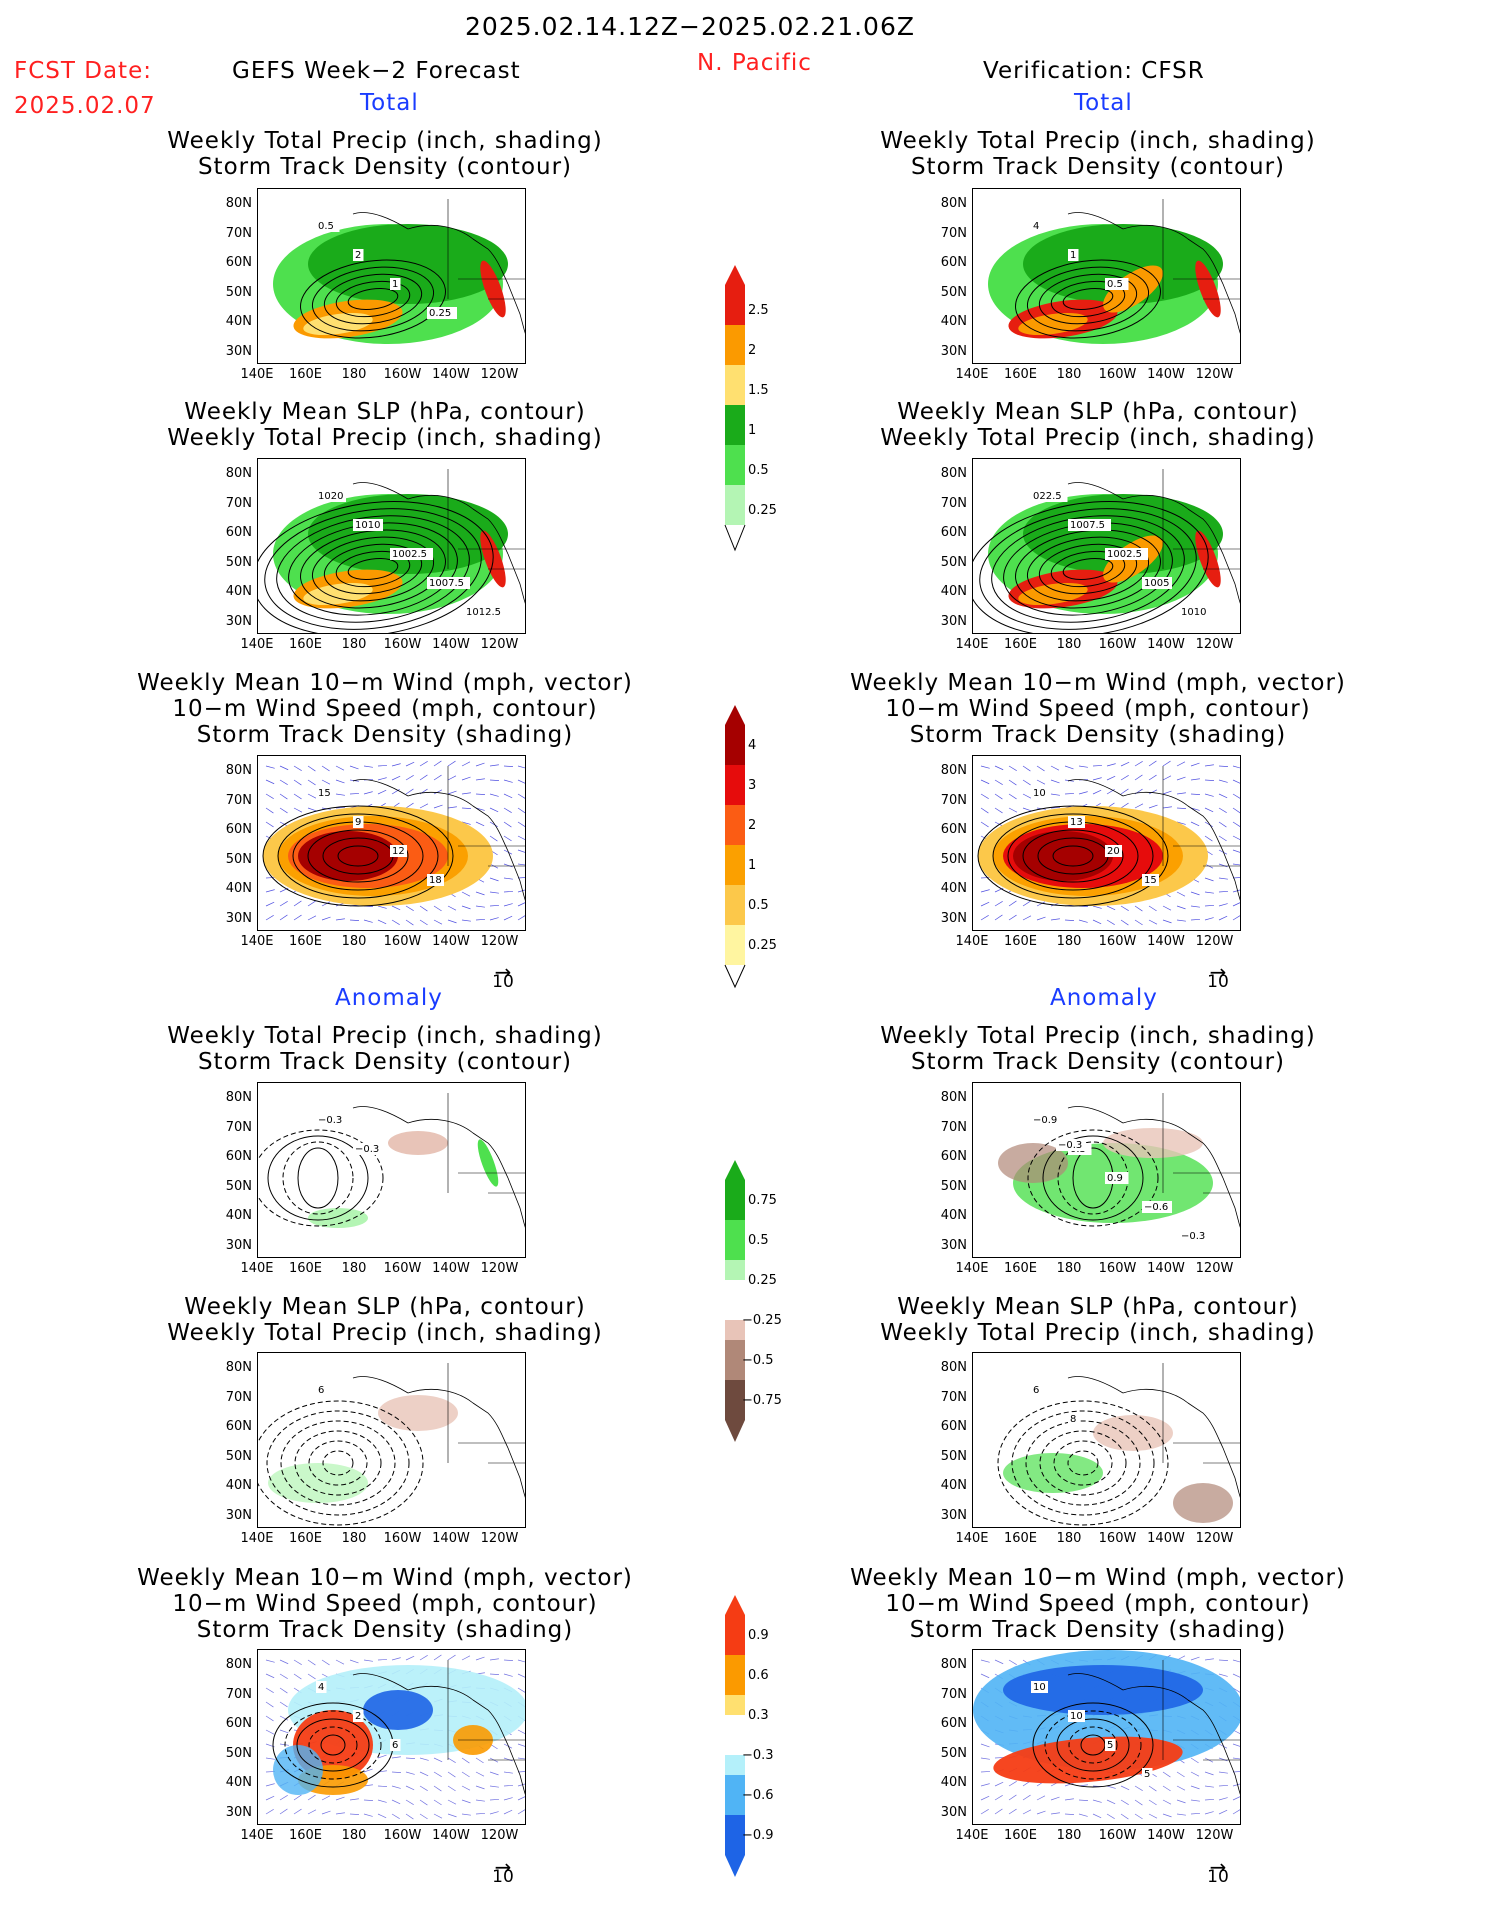 Image resolution: width=1487 pixels, height=1925 pixels. I want to click on contour-label: −0.9, so click(1045, 1120).